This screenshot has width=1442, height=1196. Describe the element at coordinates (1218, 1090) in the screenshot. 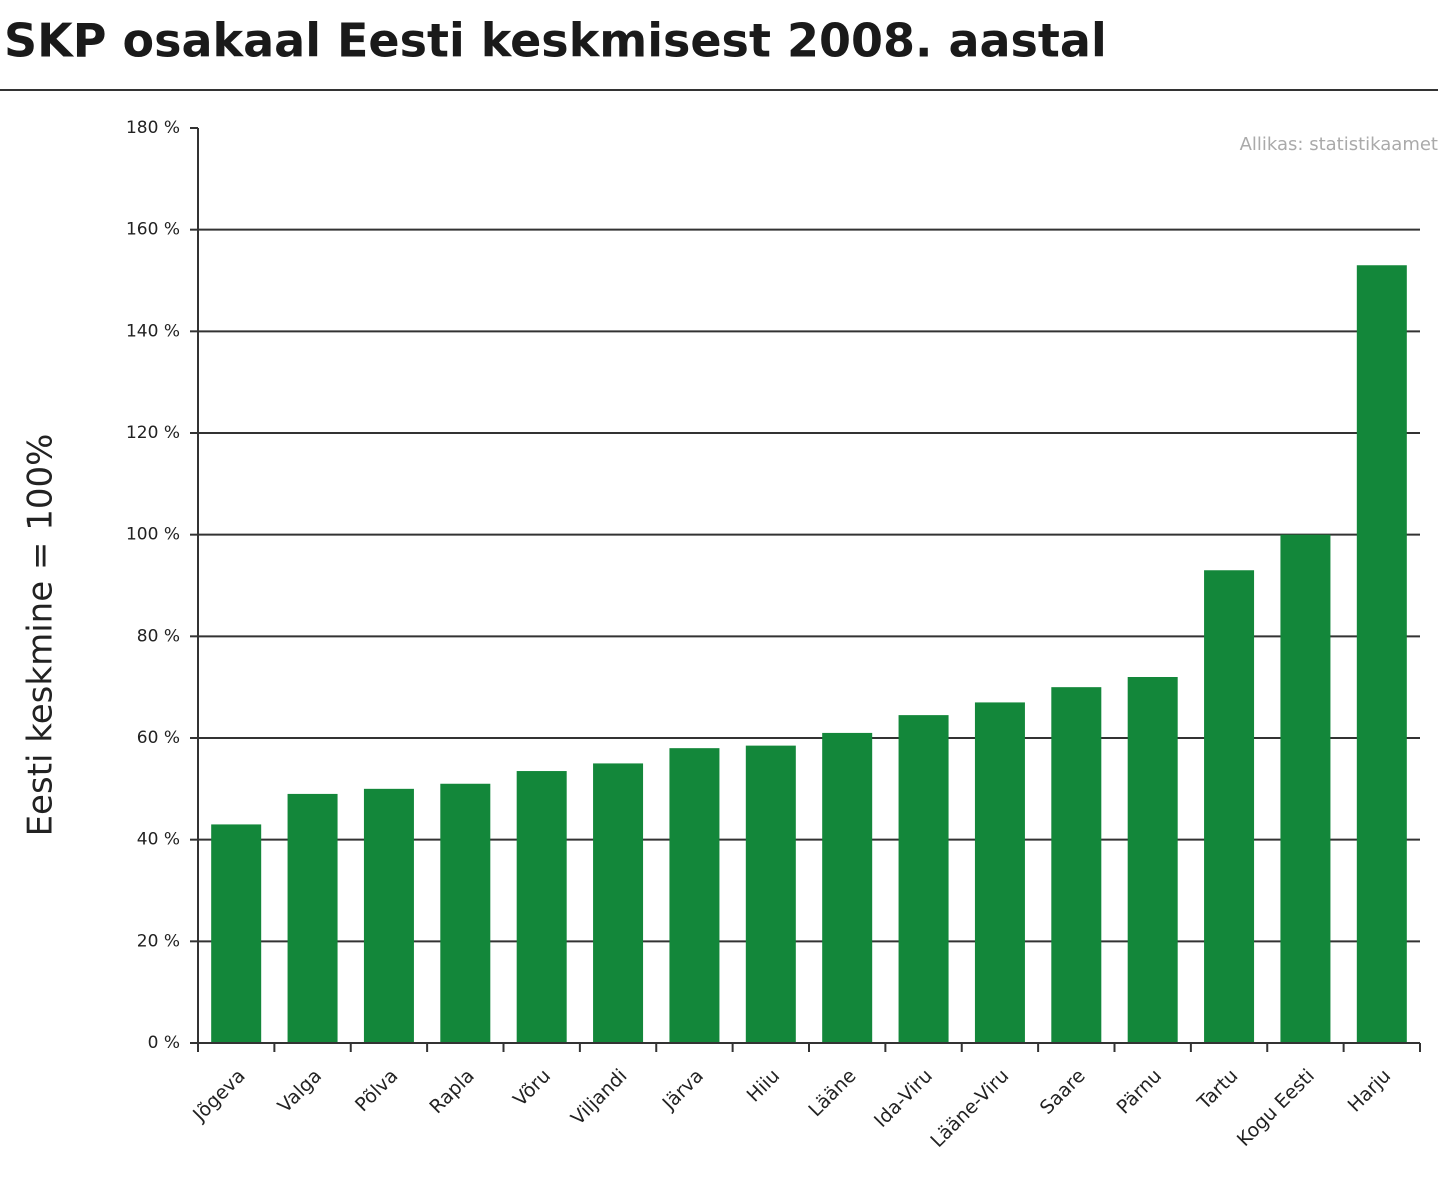

I see `x-tick-label: Tartu` at that location.